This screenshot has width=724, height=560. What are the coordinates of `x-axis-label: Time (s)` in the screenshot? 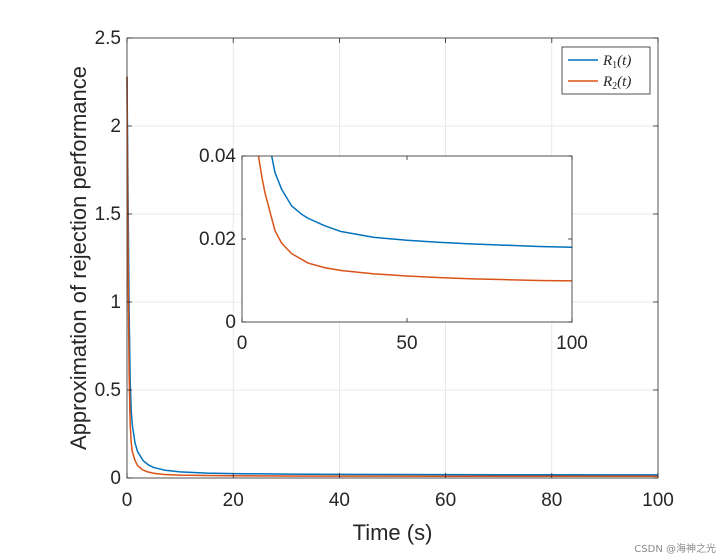 It's located at (393, 532).